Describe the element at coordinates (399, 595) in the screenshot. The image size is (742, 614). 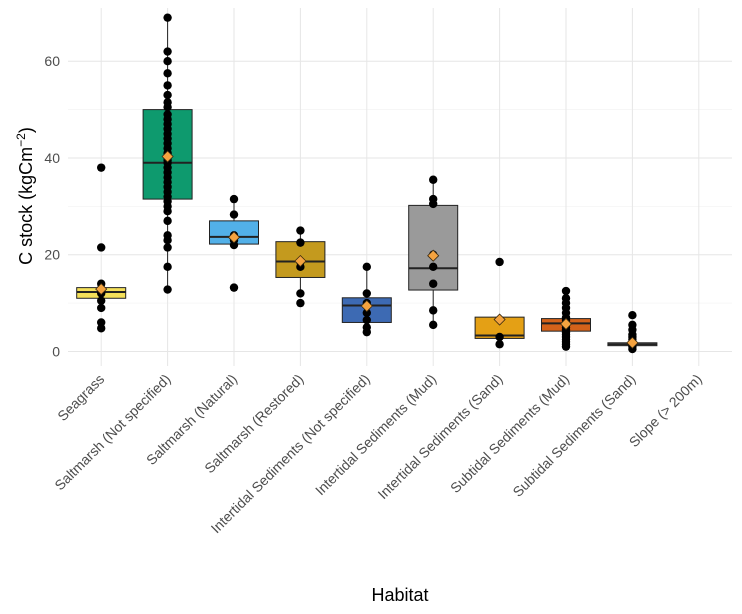
I see `x-axis-title: Habitat` at that location.